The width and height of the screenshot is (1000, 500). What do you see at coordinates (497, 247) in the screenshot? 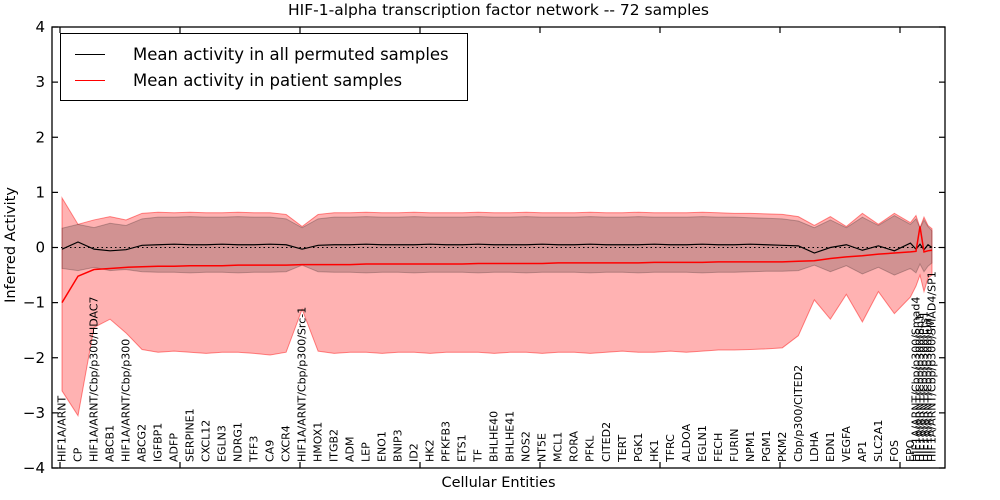
I see `permuted-mean-line` at bounding box center [497, 247].